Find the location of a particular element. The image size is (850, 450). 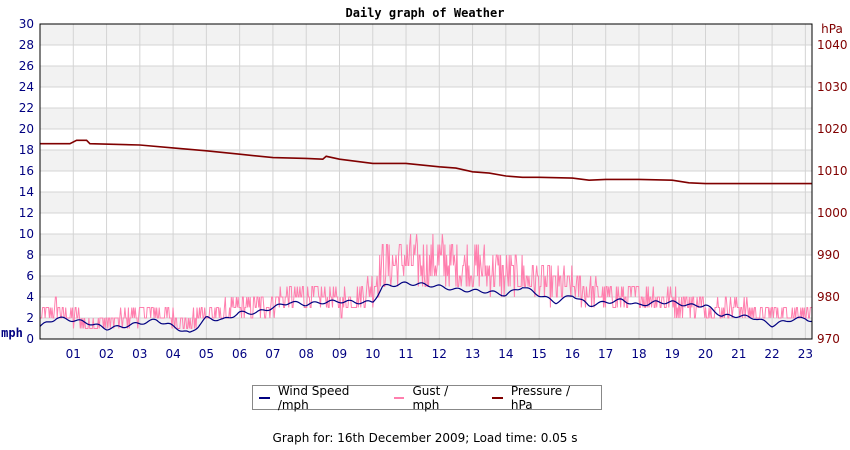

x-tick-label: 04 is located at coordinates (172, 354).